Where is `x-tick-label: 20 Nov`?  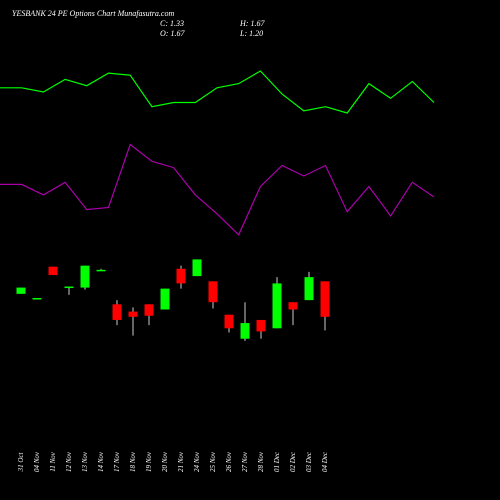 x-tick-label: 20 Nov is located at coordinates (165, 461).